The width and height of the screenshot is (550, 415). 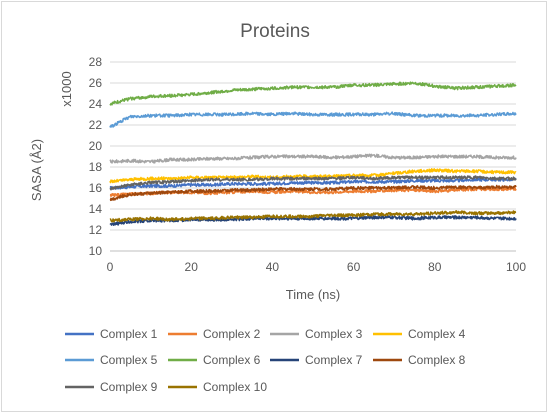 What do you see at coordinates (275, 31) in the screenshot?
I see `chart-title: Proteins` at bounding box center [275, 31].